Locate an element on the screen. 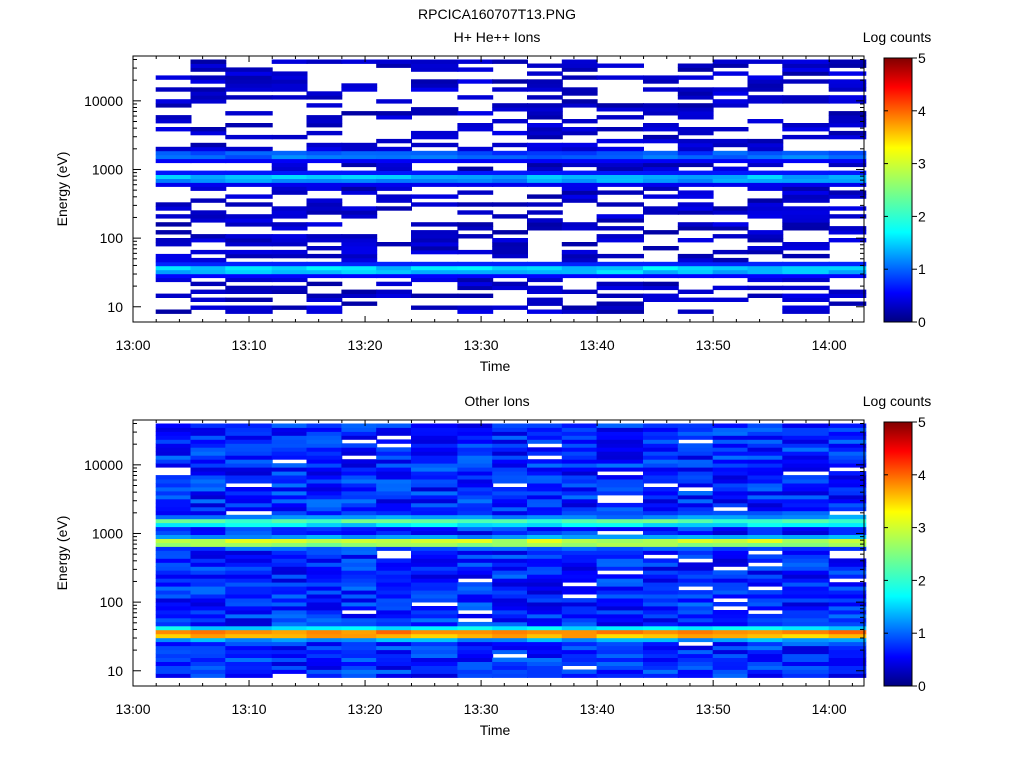 The height and width of the screenshot is (768, 1024). y-tick-label: 10 is located at coordinates (115, 671).